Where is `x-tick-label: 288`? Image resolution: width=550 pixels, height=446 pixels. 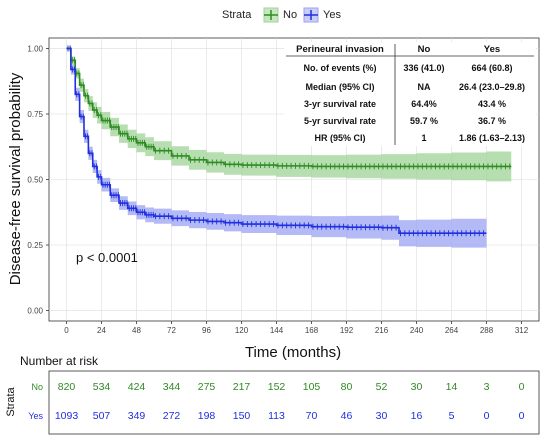
x-tick-label: 288 is located at coordinates (487, 330).